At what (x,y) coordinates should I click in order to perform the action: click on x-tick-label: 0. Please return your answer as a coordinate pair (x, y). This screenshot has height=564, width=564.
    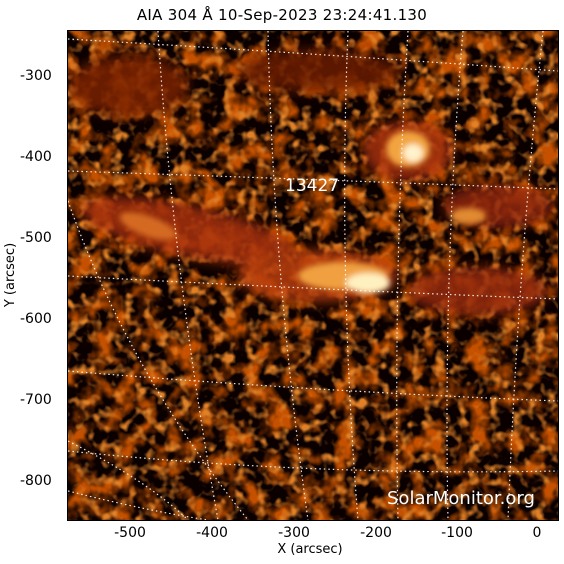
    Looking at the image, I should click on (537, 533).